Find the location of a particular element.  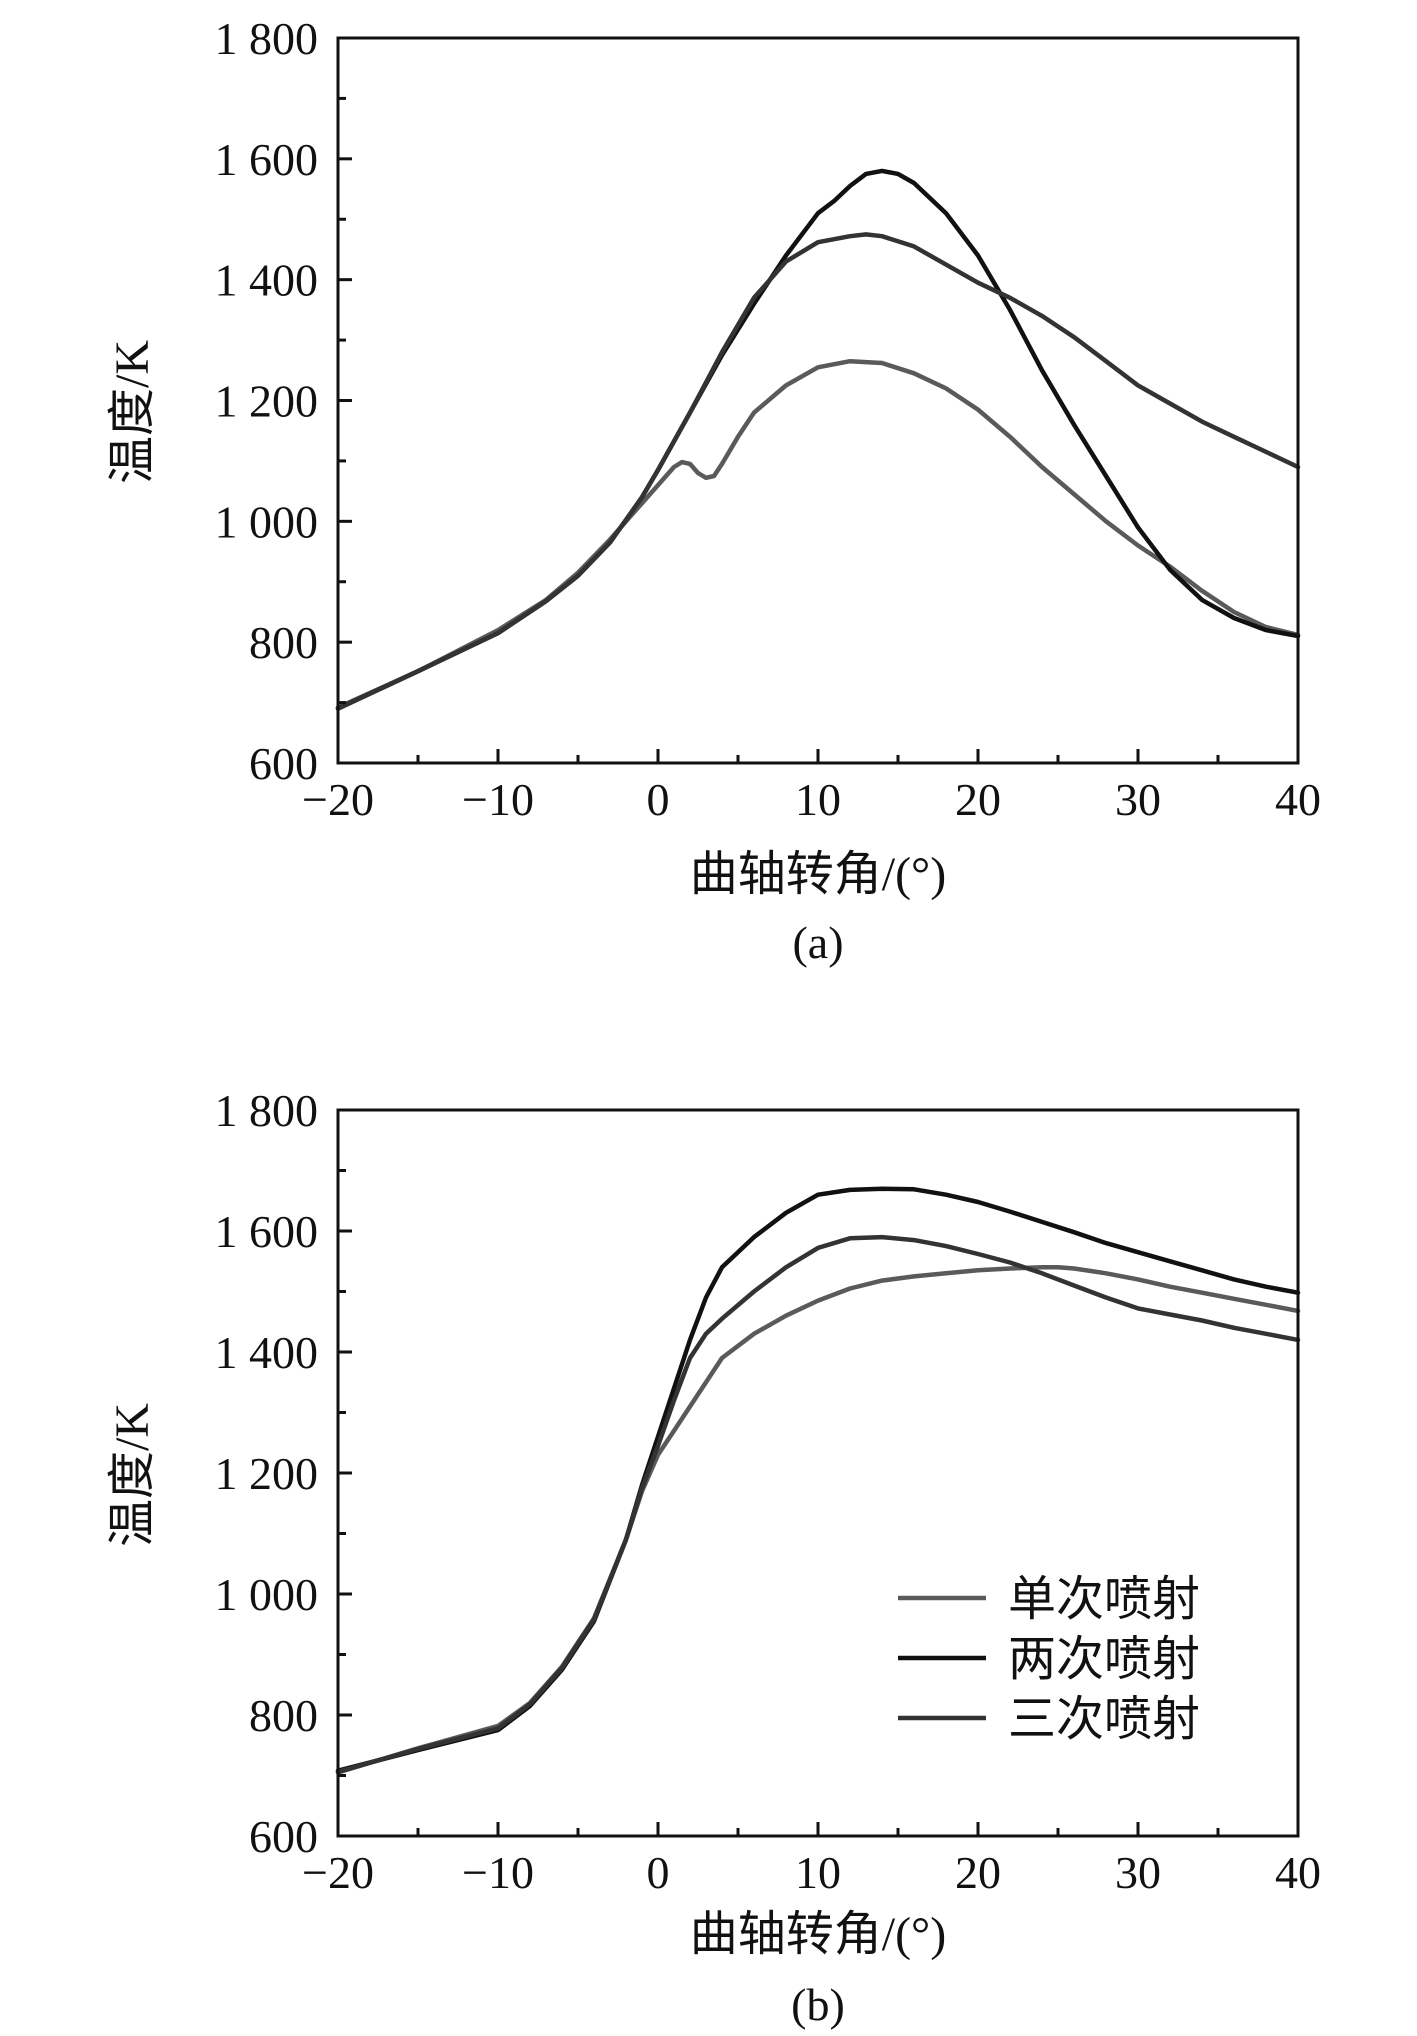

legend-label: 三次喷射 is located at coordinates (1104, 1719).